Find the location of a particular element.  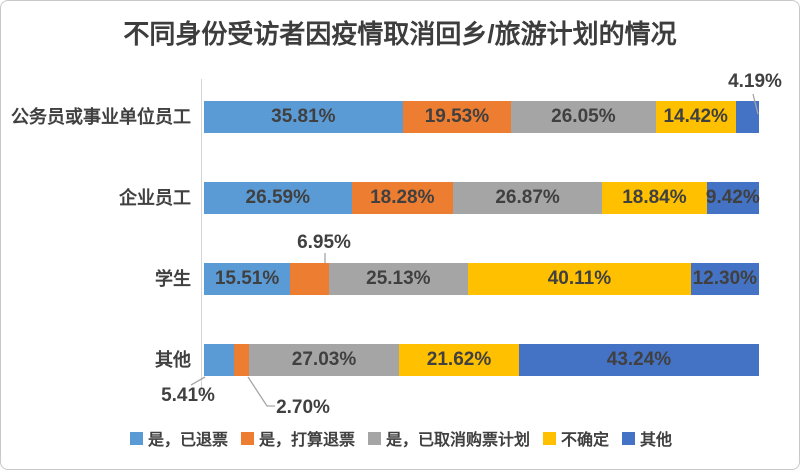

bar-track: 15.51% 25.13% 40.11% 12.30% is located at coordinates (481, 279).